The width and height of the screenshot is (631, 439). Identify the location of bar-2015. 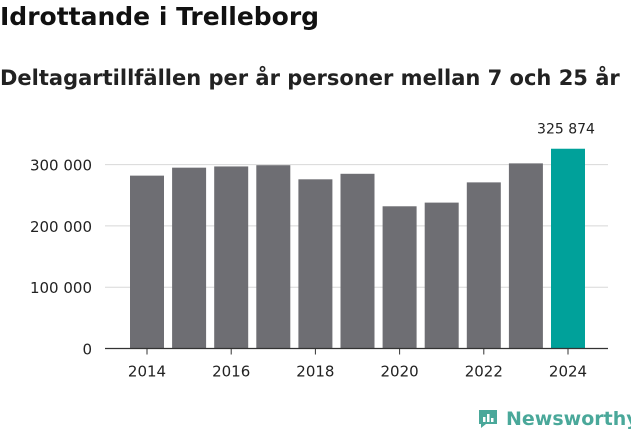
(189, 258).